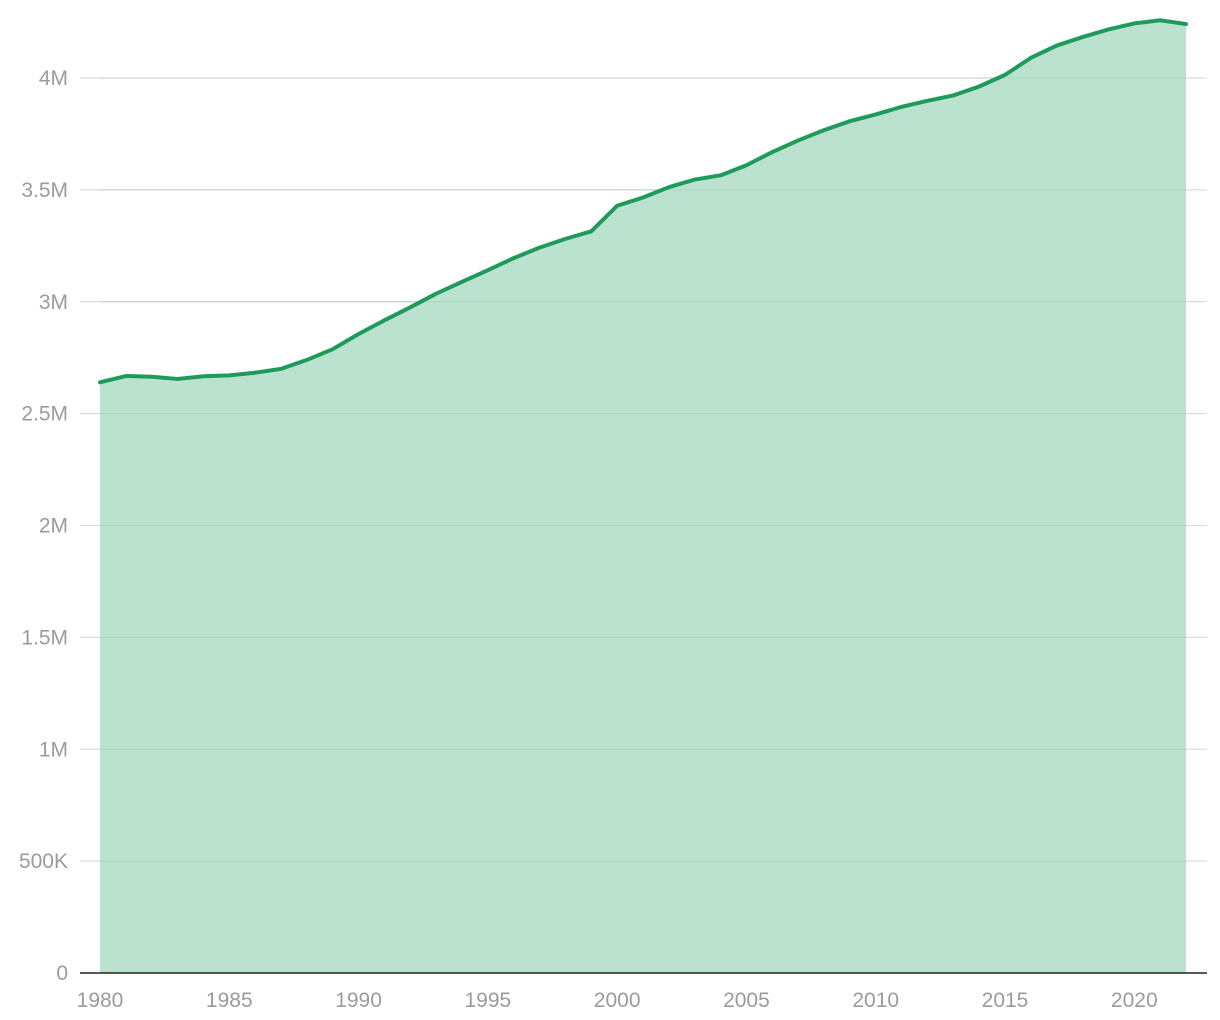 This screenshot has height=1020, width=1220. I want to click on x-tick-label: 2000, so click(617, 1000).